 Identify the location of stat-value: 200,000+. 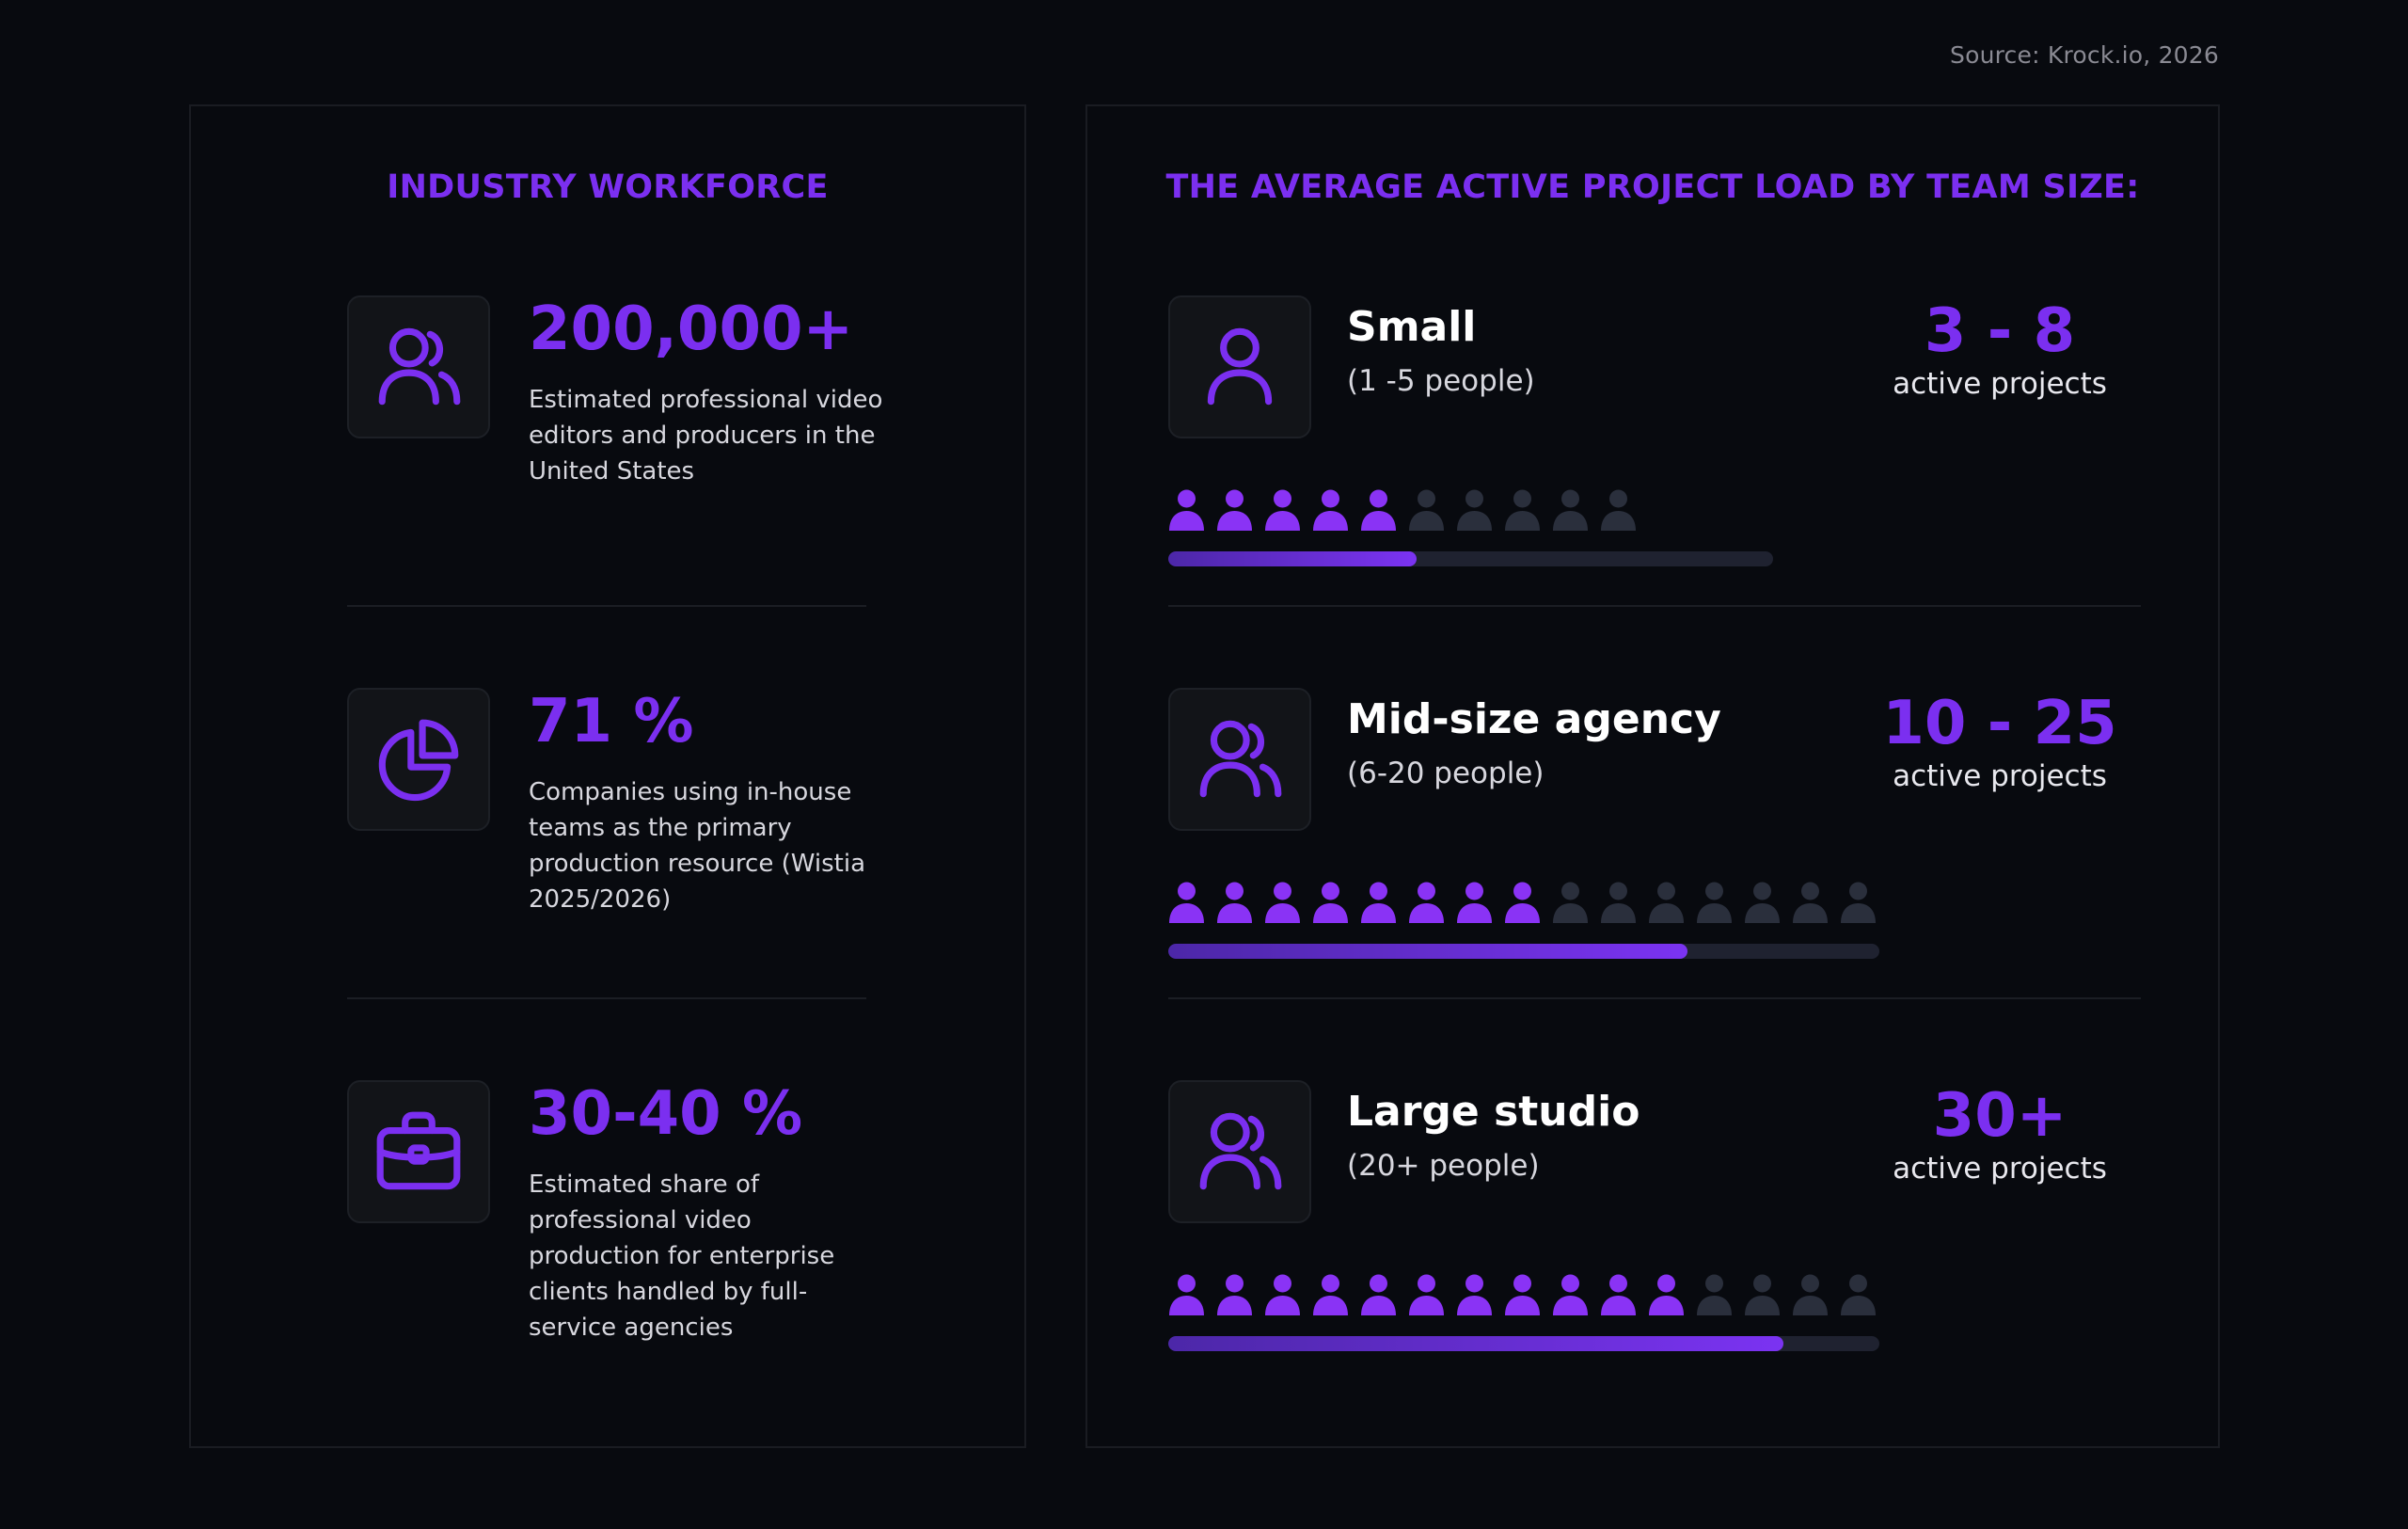
(692, 330).